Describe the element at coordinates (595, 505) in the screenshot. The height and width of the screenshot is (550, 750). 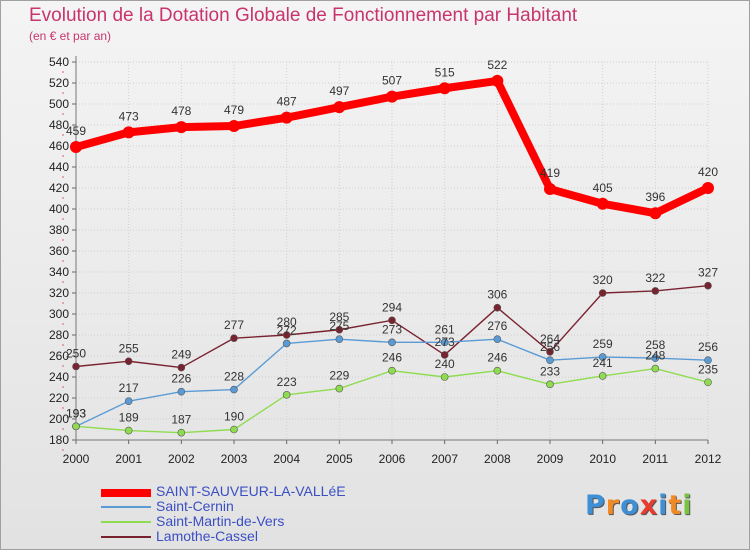
I see `logo-letter: P` at that location.